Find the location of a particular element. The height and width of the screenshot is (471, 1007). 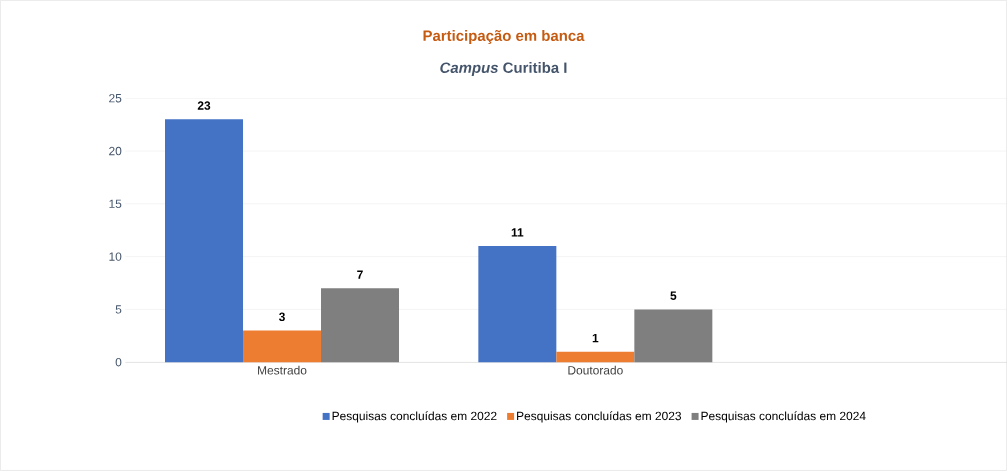

data-label: 23 is located at coordinates (204, 105).